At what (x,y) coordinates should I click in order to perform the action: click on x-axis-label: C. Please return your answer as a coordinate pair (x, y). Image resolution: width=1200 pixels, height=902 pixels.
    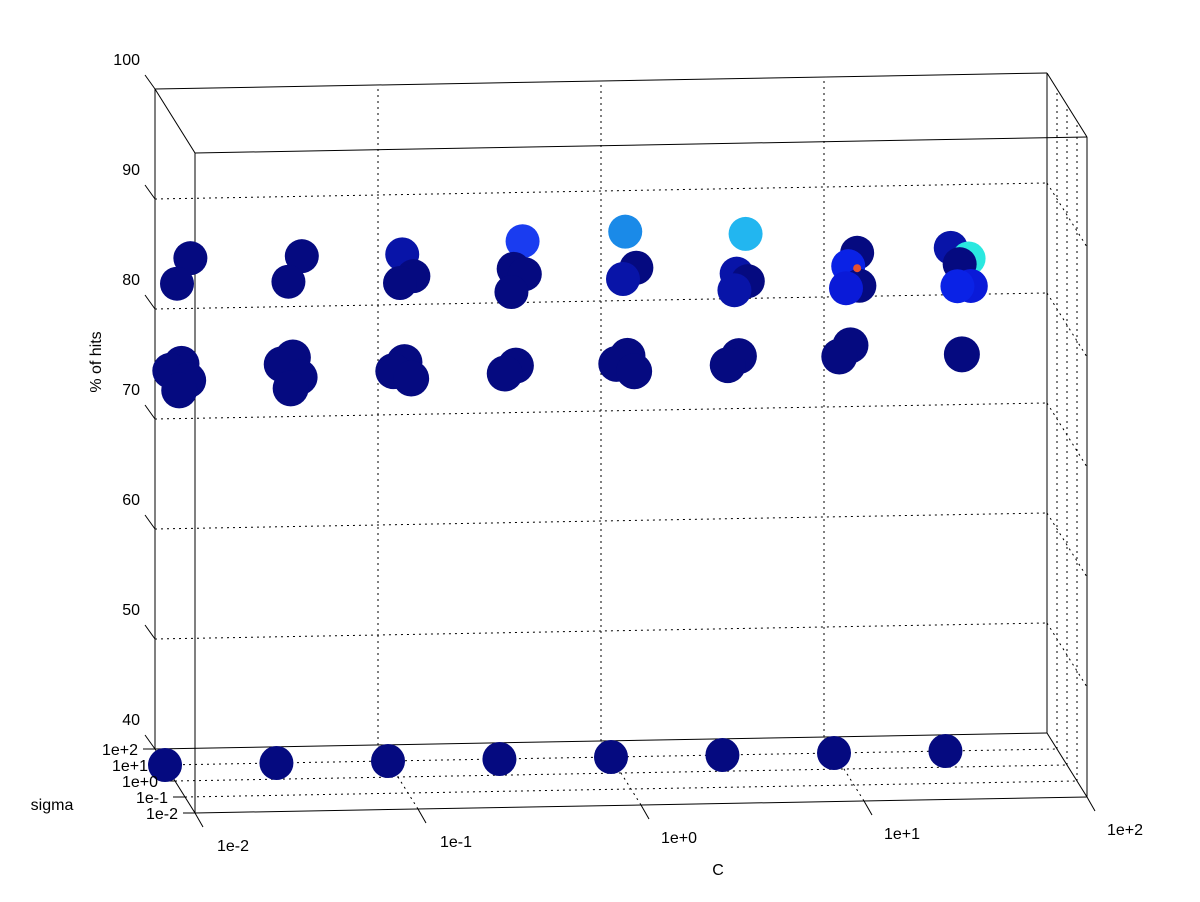
    Looking at the image, I should click on (718, 870).